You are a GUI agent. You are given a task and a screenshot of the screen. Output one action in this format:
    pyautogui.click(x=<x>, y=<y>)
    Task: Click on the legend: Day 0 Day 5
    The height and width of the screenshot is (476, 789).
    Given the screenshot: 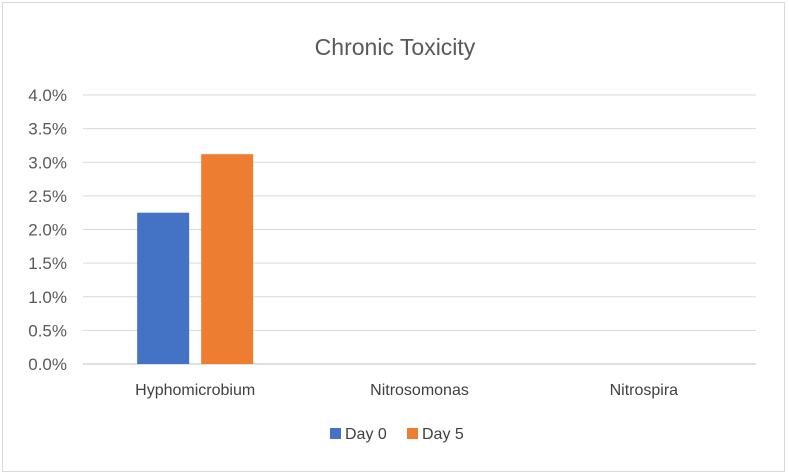 What is the action you would take?
    pyautogui.click(x=397, y=434)
    